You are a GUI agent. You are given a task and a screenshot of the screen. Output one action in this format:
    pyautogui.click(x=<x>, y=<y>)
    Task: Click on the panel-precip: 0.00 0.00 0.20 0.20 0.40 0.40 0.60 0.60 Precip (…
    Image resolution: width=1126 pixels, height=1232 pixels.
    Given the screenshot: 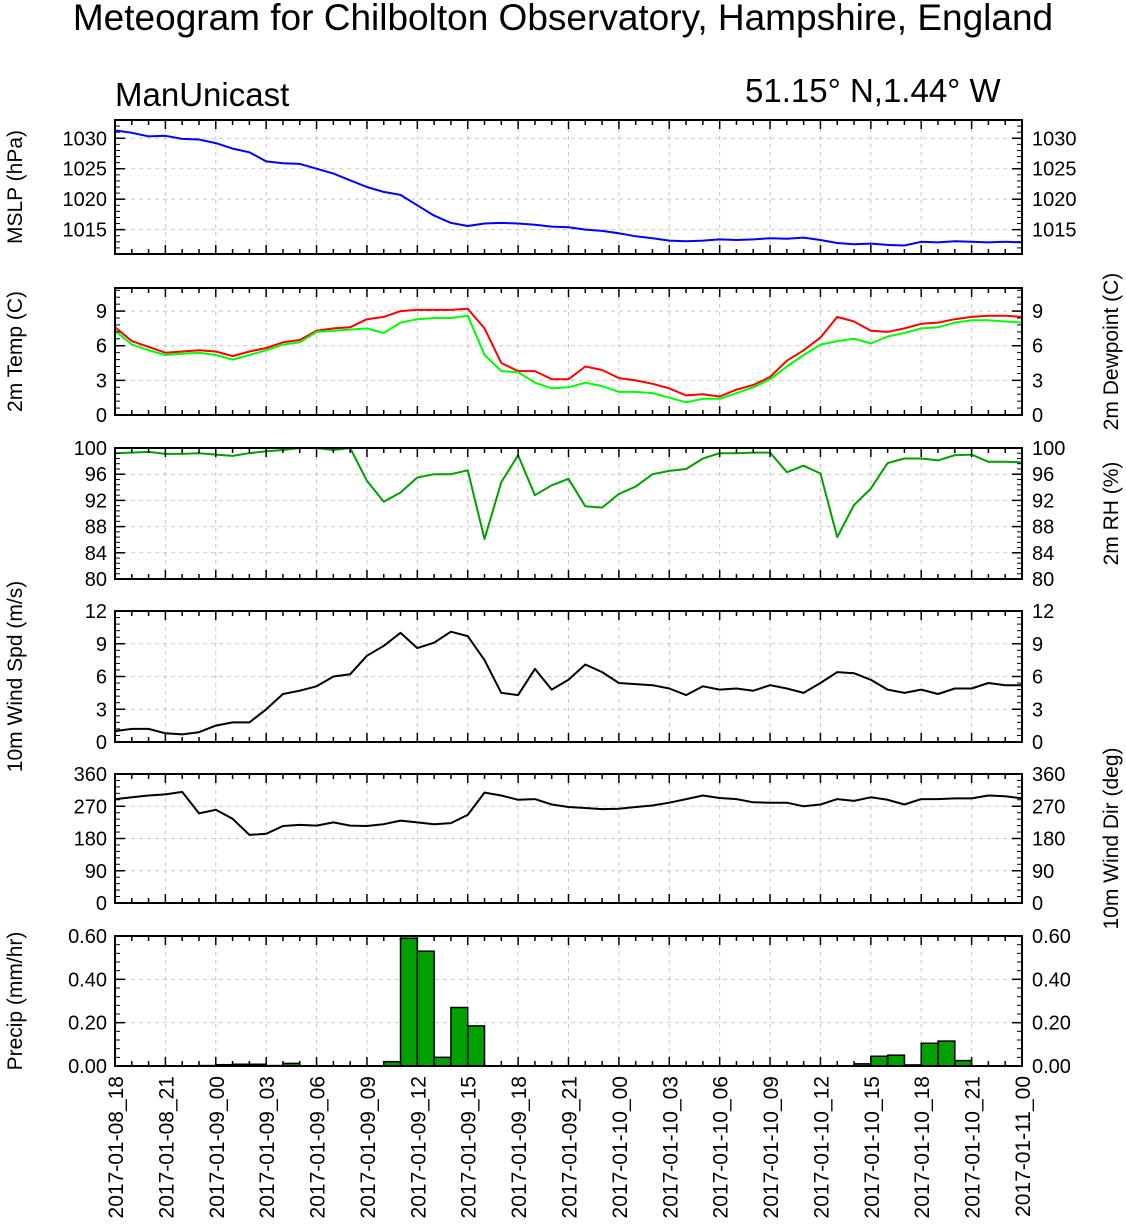 What is the action you would take?
    pyautogui.click(x=537, y=1002)
    